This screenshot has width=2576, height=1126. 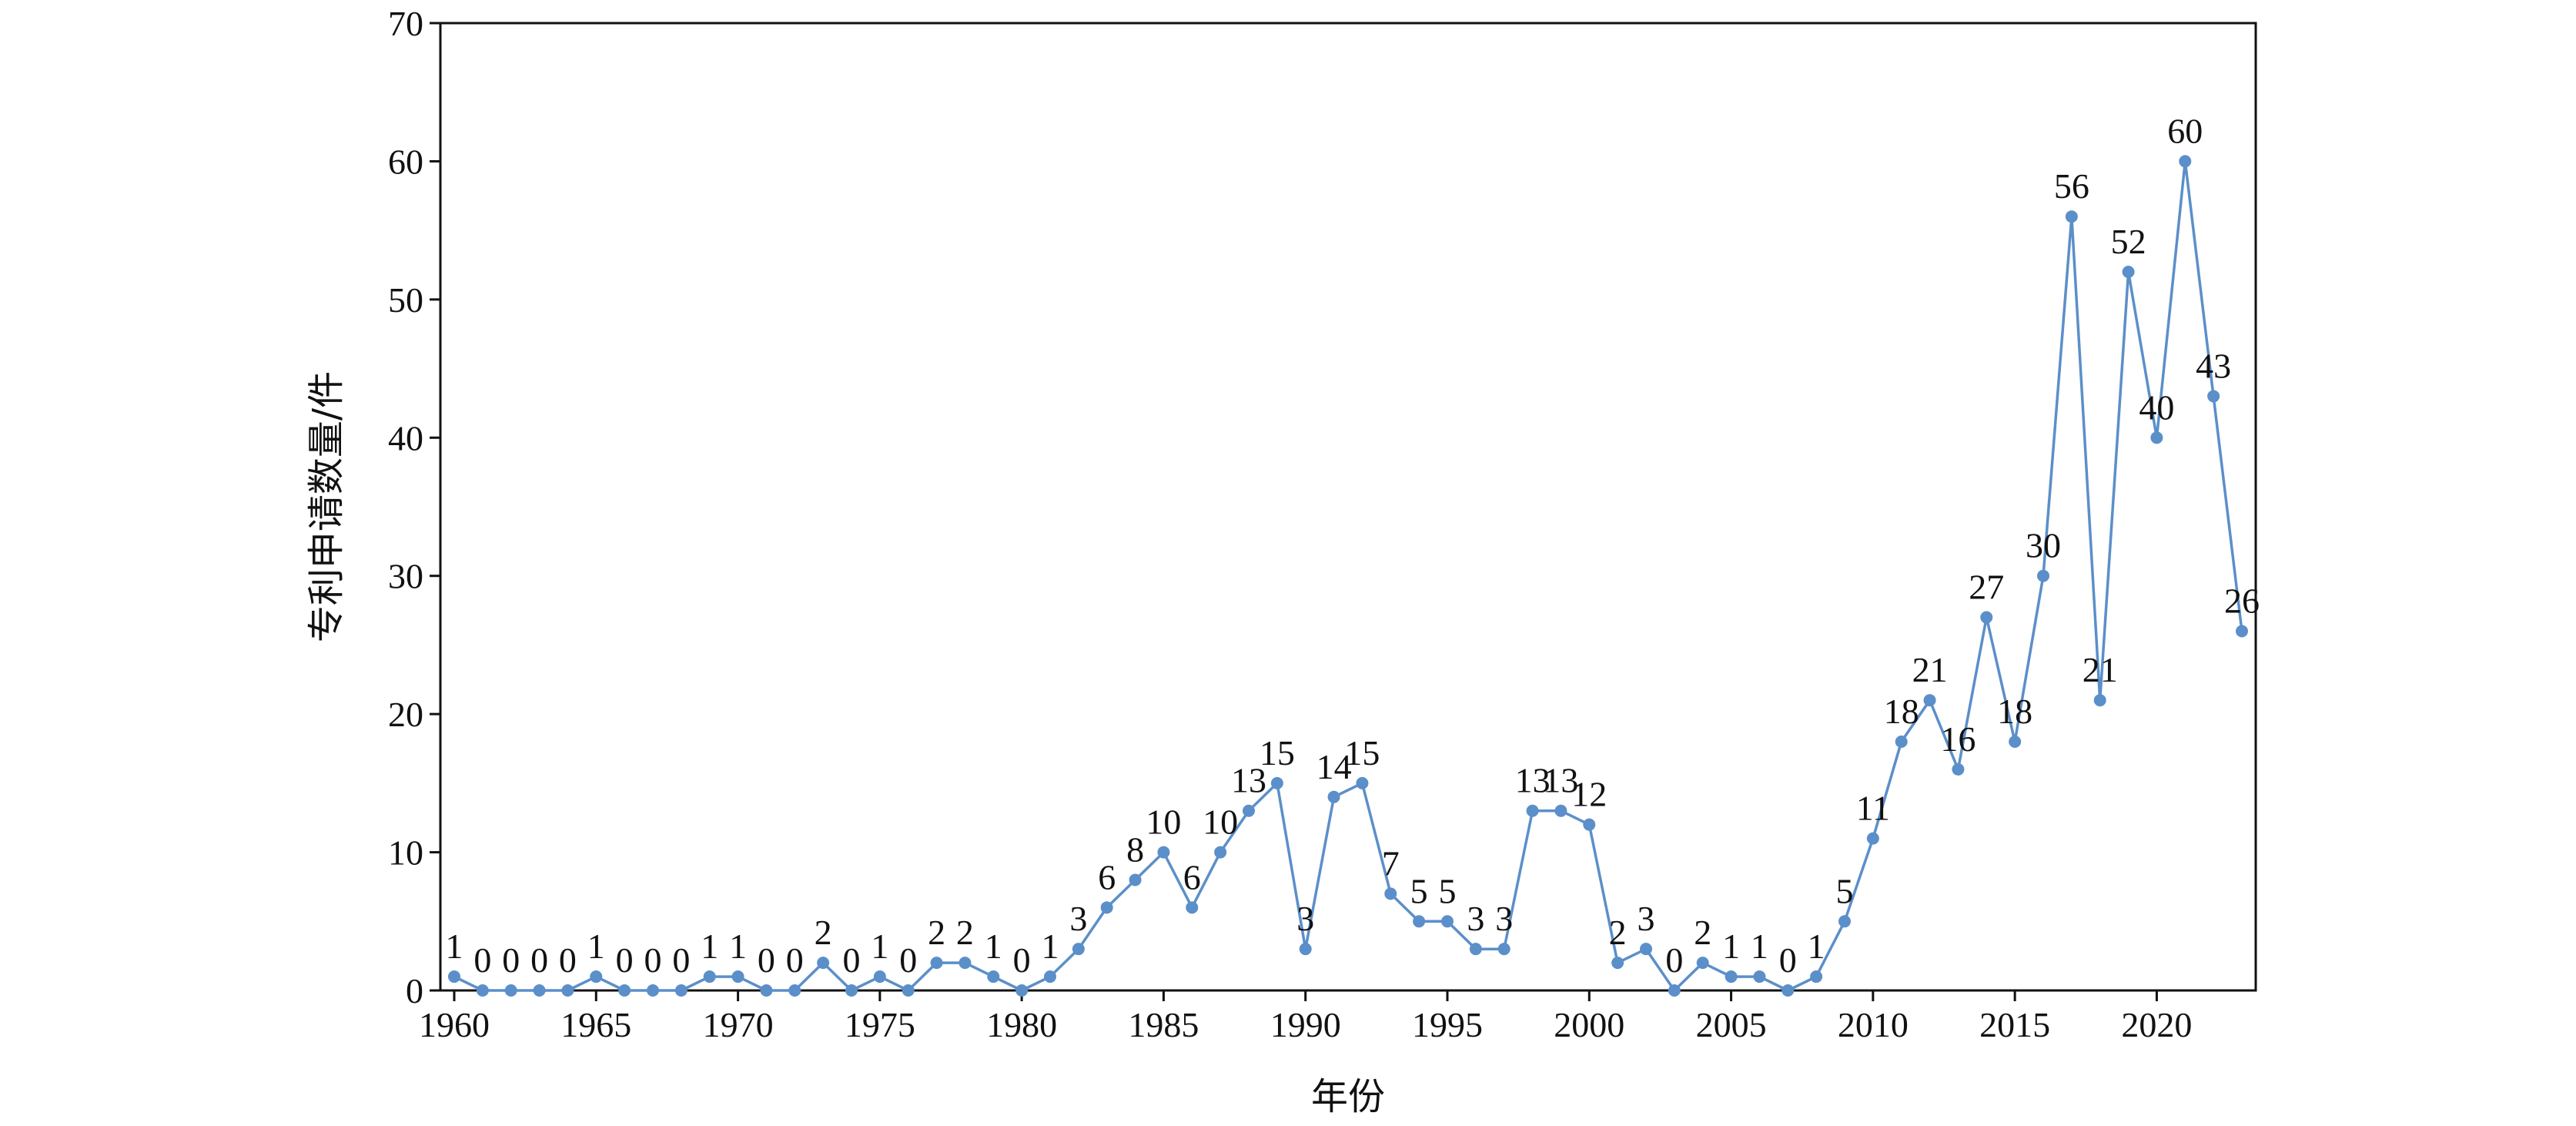 What do you see at coordinates (2242, 600) in the screenshot?
I see `data-label: 26` at bounding box center [2242, 600].